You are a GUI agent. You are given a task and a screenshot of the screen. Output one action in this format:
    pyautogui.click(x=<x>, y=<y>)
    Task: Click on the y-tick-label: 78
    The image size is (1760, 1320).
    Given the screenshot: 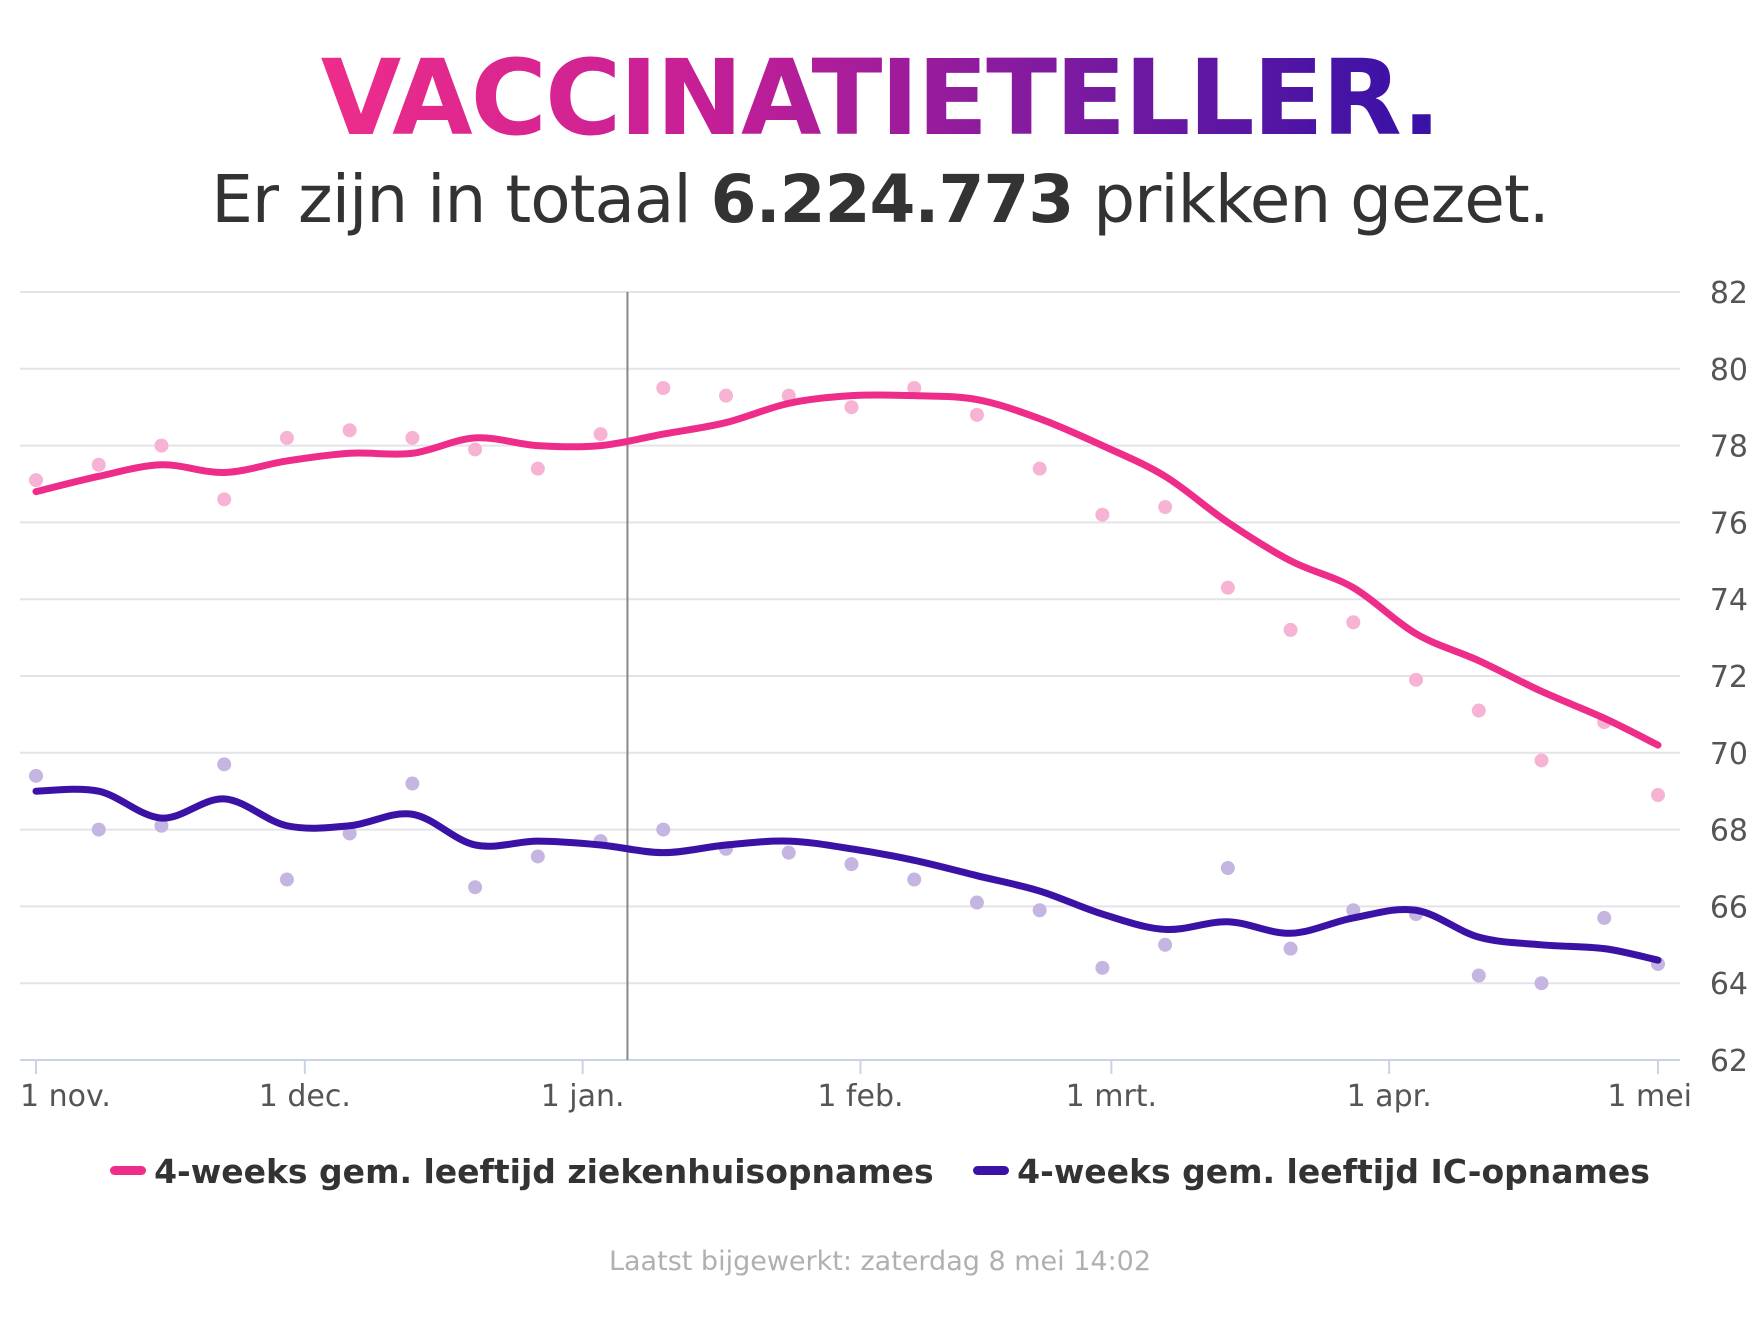 What is the action you would take?
    pyautogui.click(x=1729, y=447)
    